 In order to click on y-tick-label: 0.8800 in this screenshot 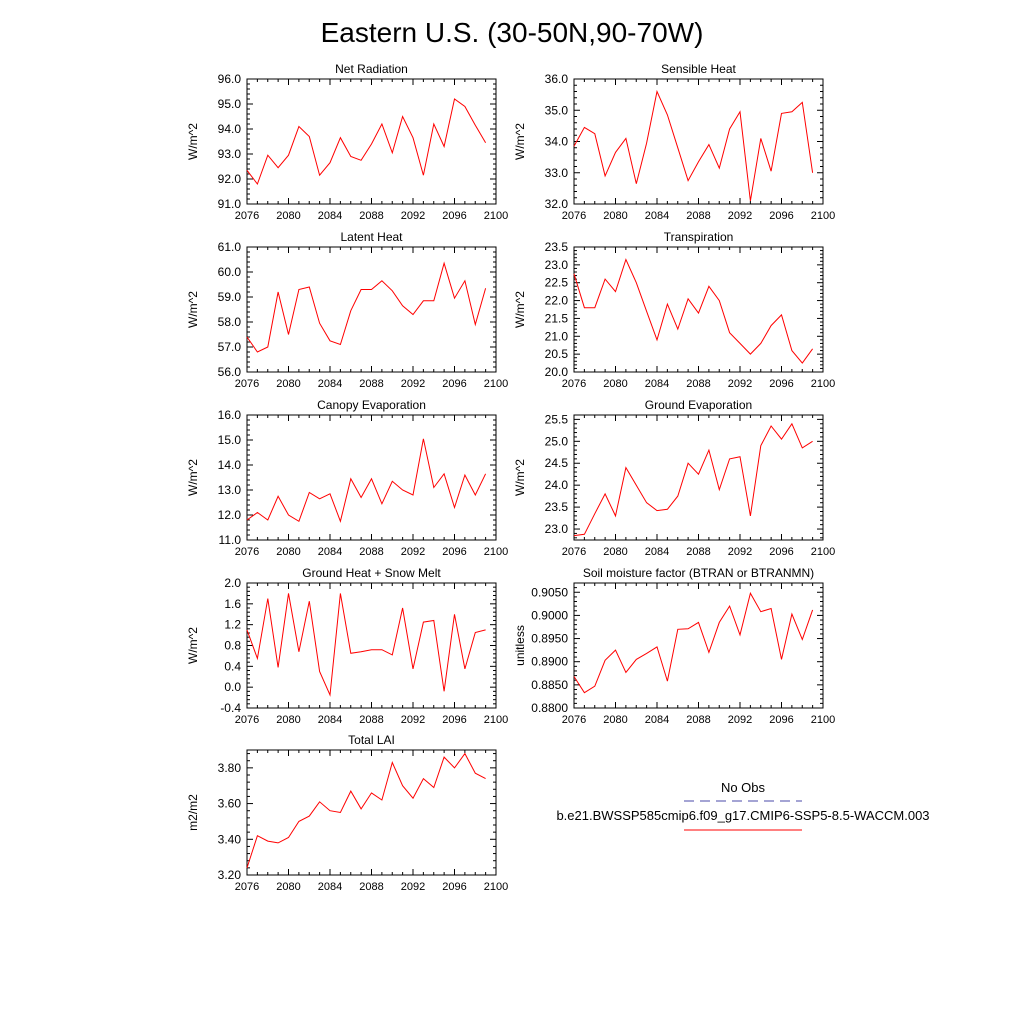, I will do `click(549, 708)`.